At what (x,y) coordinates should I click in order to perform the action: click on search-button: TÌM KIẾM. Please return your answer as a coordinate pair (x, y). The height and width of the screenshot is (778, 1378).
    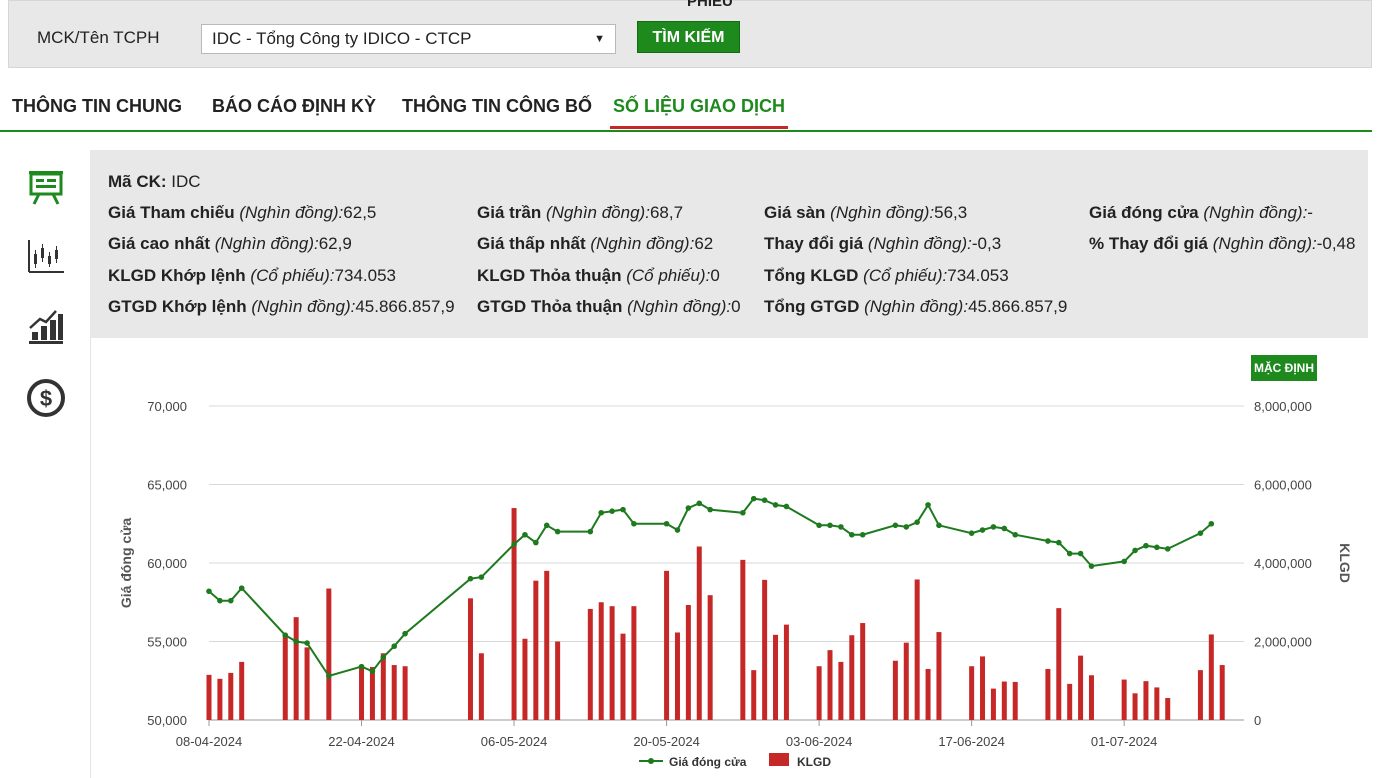
    Looking at the image, I should click on (688, 37).